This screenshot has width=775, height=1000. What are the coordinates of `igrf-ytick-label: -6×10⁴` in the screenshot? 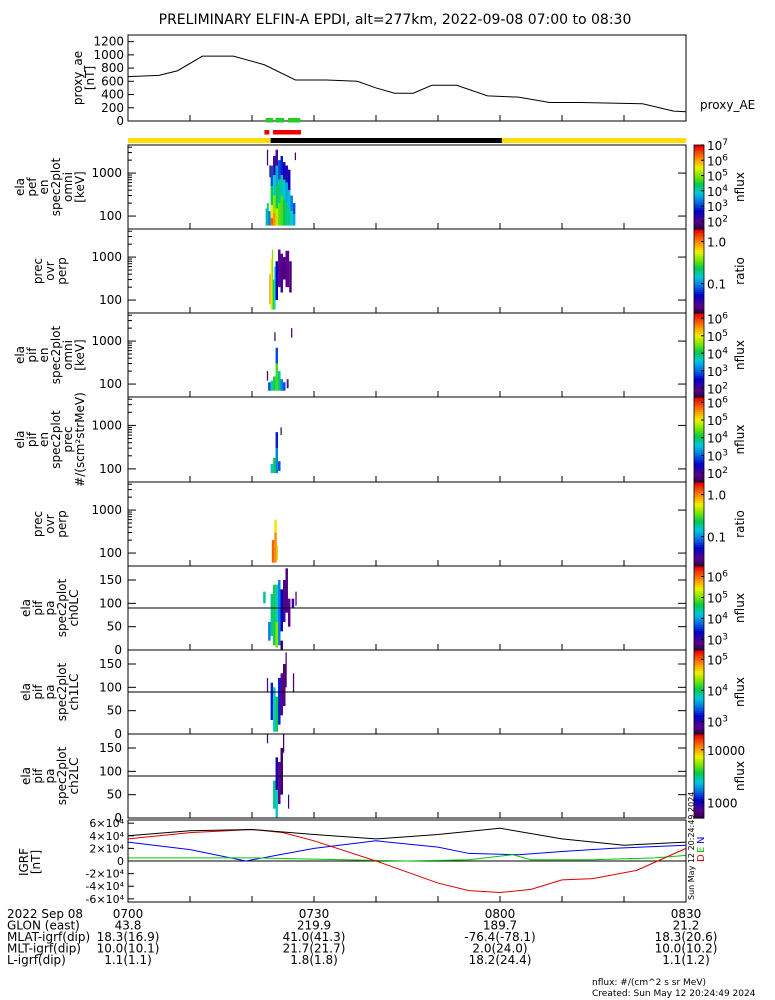 It's located at (104, 899).